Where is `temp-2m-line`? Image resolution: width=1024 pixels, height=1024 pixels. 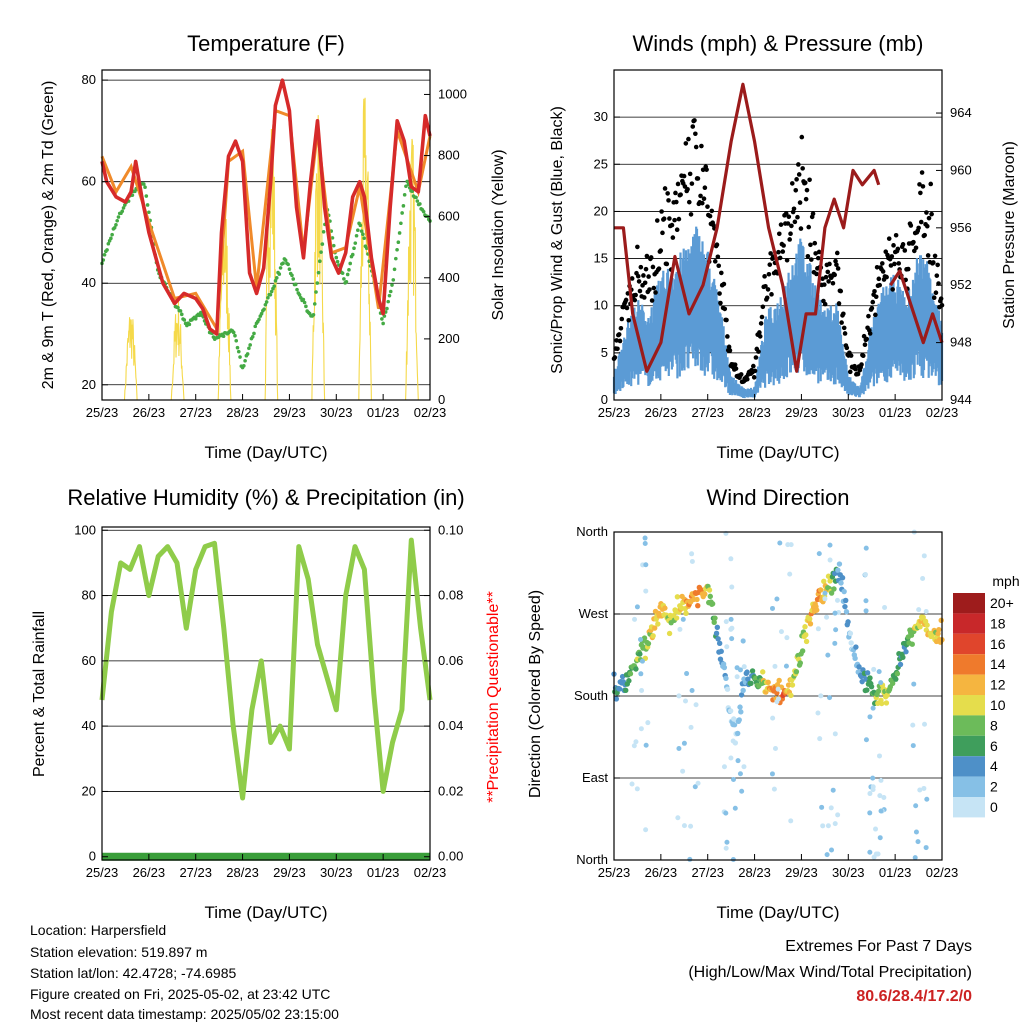 temp-2m-line is located at coordinates (266, 207).